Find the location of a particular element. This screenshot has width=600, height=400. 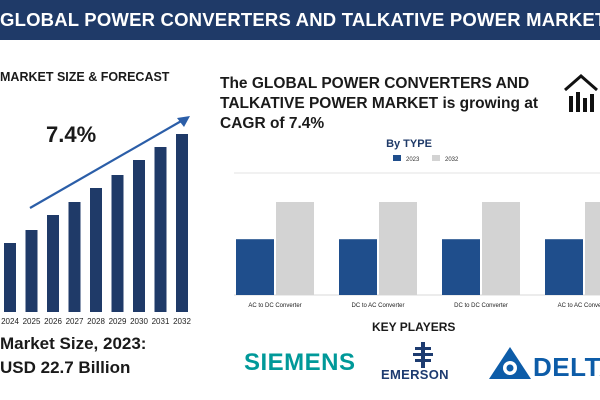

cagr-label: 7.4% is located at coordinates (71, 134).